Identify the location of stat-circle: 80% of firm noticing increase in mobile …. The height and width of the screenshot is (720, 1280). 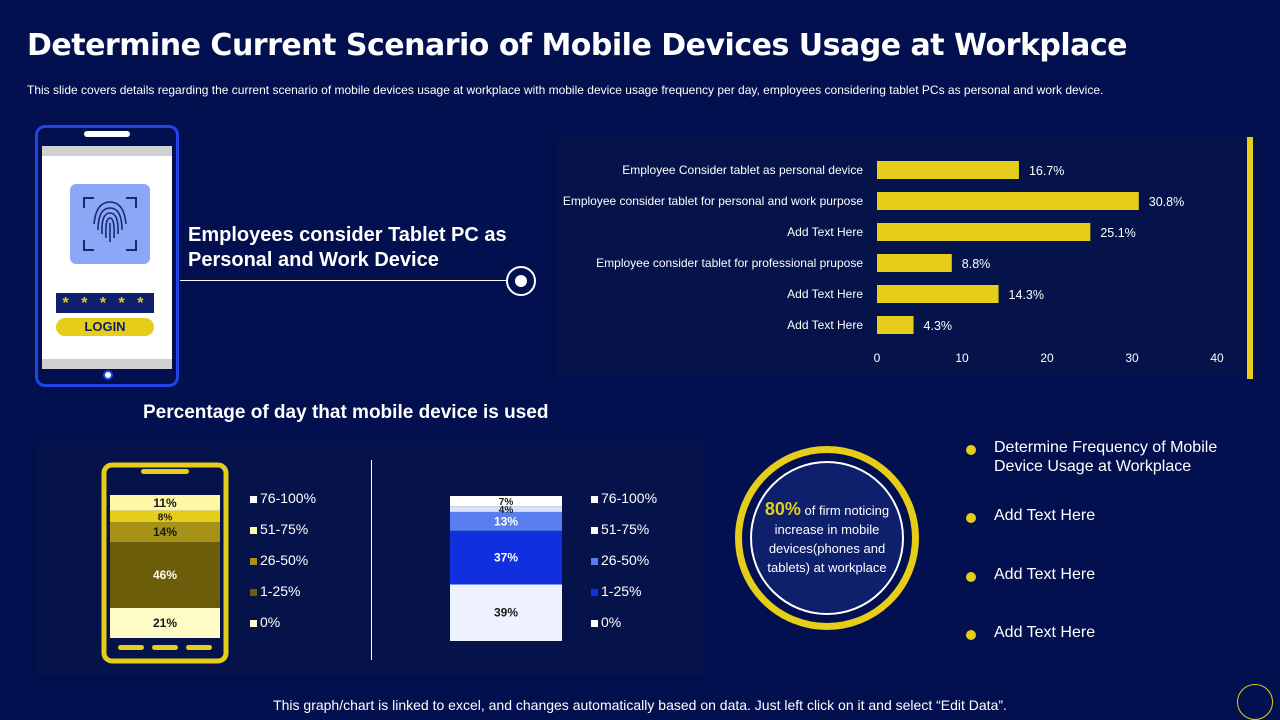
(827, 538).